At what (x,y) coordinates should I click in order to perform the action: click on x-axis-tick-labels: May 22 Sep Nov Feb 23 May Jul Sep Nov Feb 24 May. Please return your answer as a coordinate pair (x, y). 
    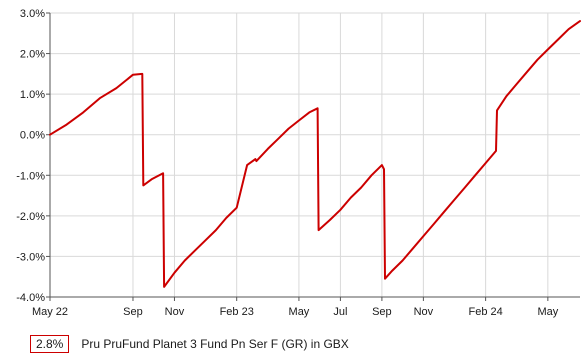
    Looking at the image, I should click on (295, 312).